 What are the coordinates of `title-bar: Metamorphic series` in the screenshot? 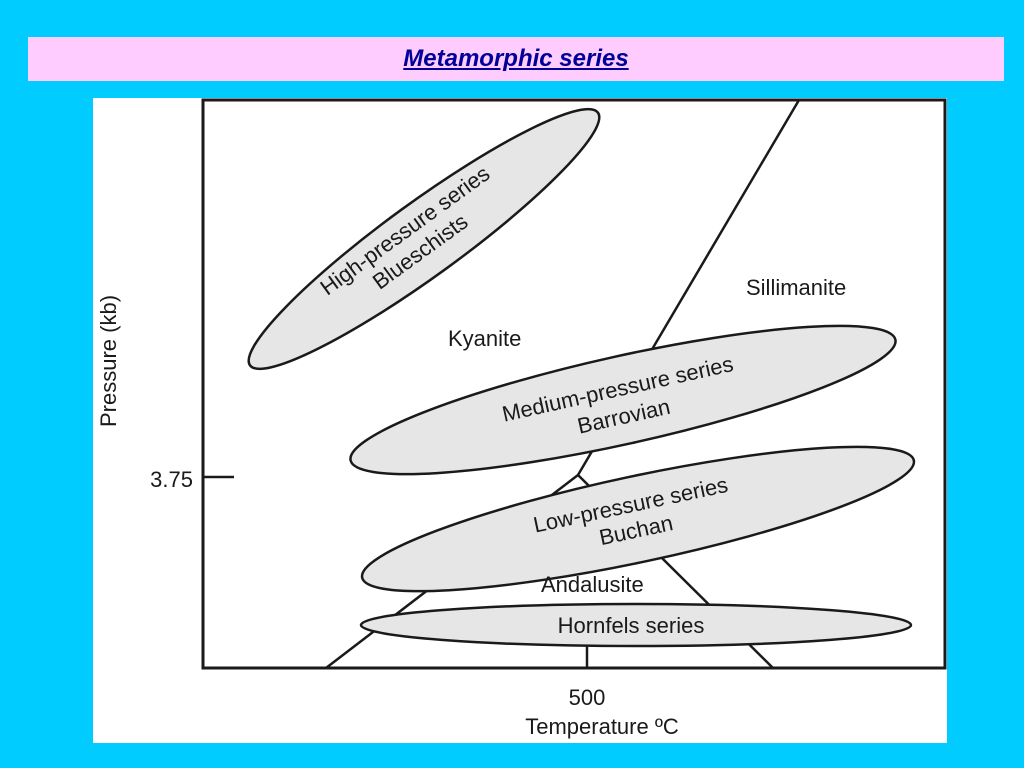 It's located at (516, 59).